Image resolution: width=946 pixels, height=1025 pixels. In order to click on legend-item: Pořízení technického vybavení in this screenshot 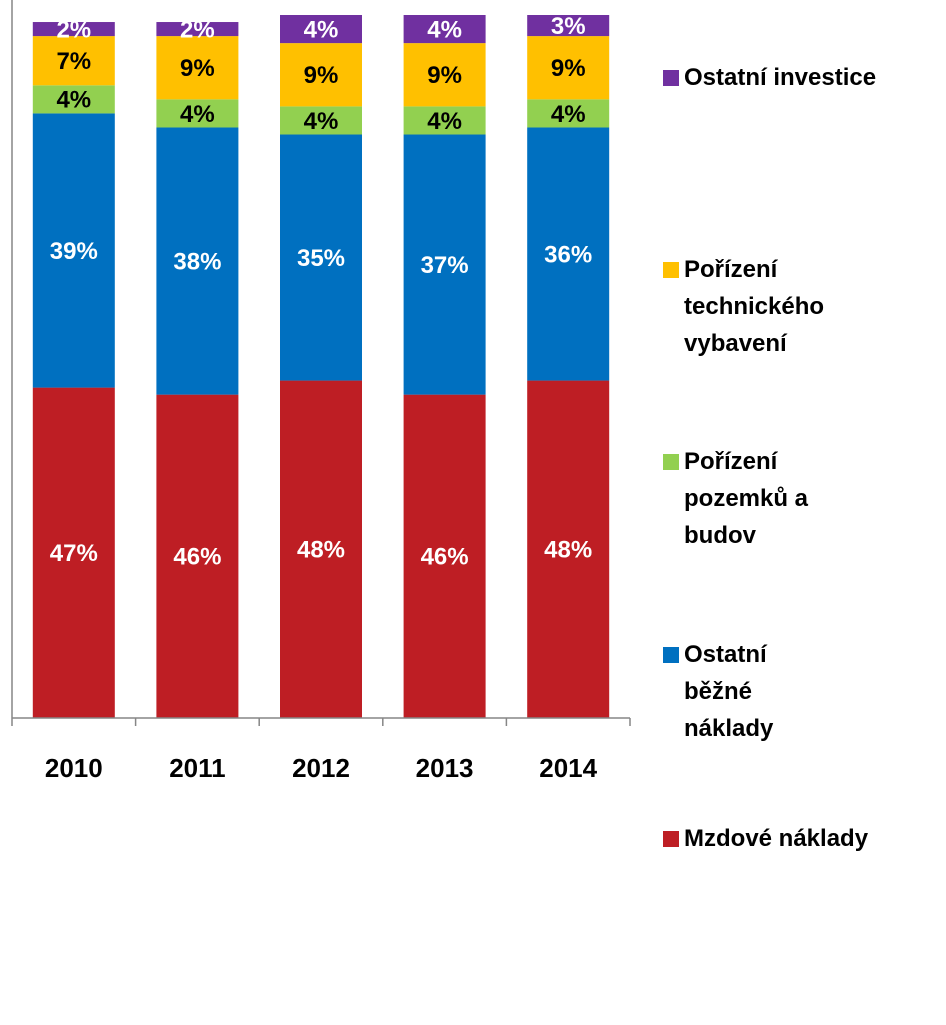, I will do `click(748, 306)`.